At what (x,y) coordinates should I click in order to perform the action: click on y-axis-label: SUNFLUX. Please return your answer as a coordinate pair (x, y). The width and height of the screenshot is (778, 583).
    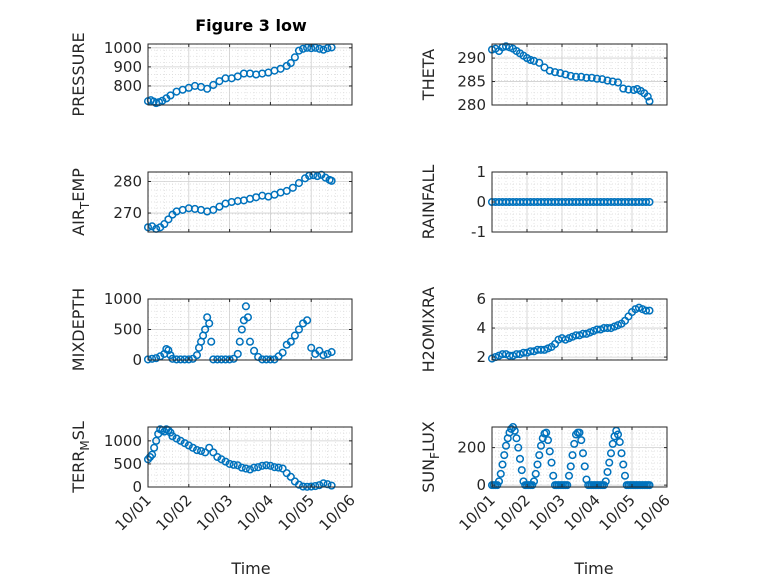
    Looking at the image, I should click on (430, 457).